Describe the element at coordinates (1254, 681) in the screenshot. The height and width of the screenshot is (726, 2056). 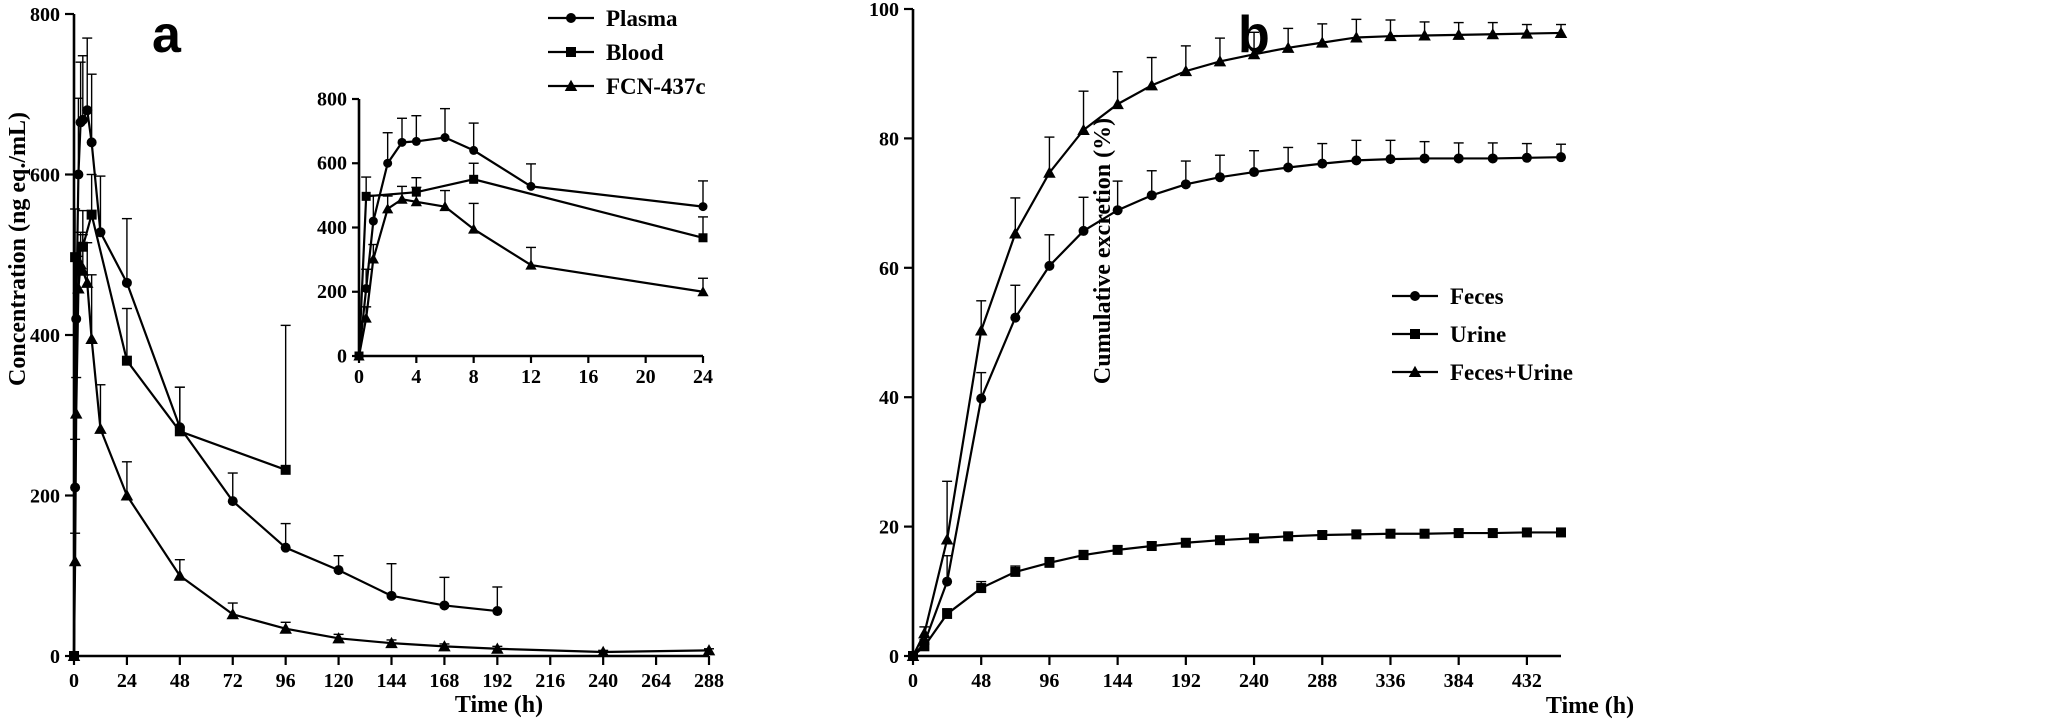
I see `chart-b-xtick-label: 240` at that location.